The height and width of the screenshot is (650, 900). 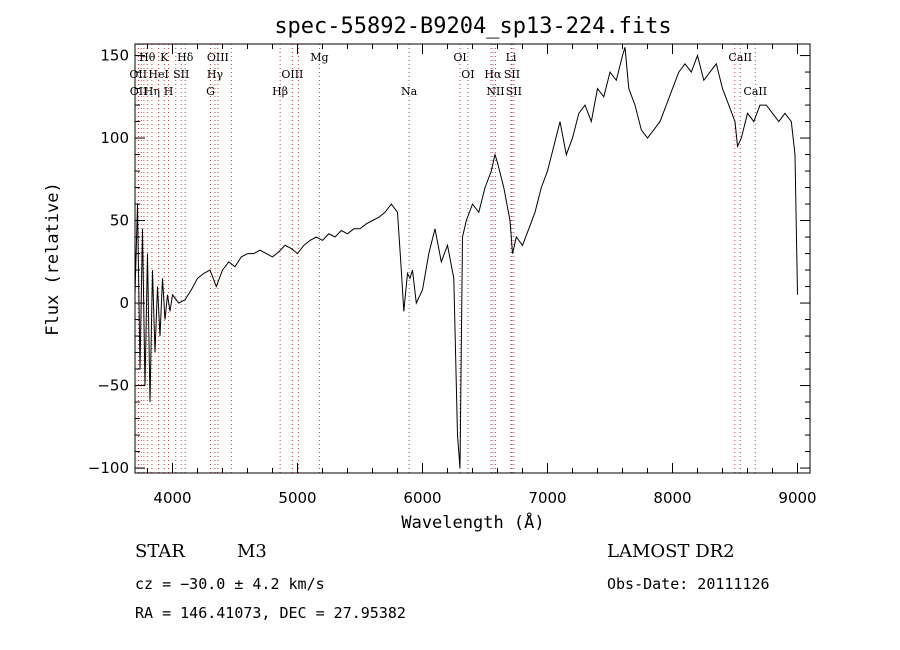 What do you see at coordinates (495, 91) in the screenshot?
I see `line-label: NII` at bounding box center [495, 91].